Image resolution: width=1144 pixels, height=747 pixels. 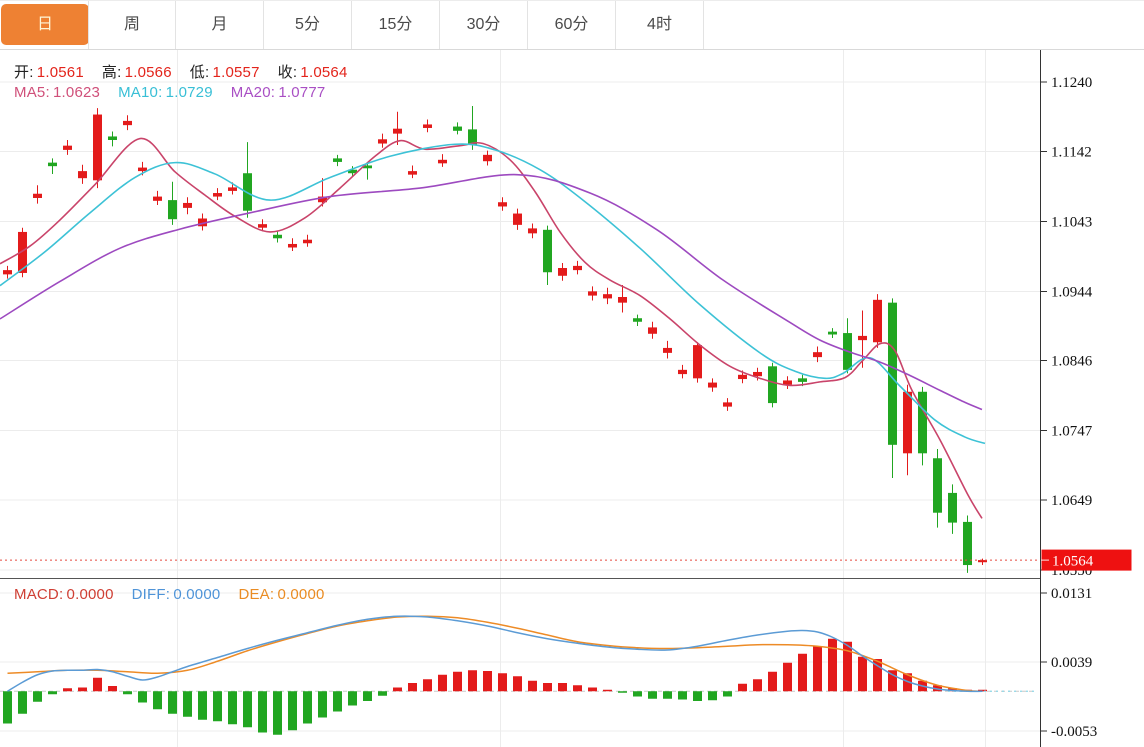 I want to click on tab-m30: 30分, so click(x=484, y=25).